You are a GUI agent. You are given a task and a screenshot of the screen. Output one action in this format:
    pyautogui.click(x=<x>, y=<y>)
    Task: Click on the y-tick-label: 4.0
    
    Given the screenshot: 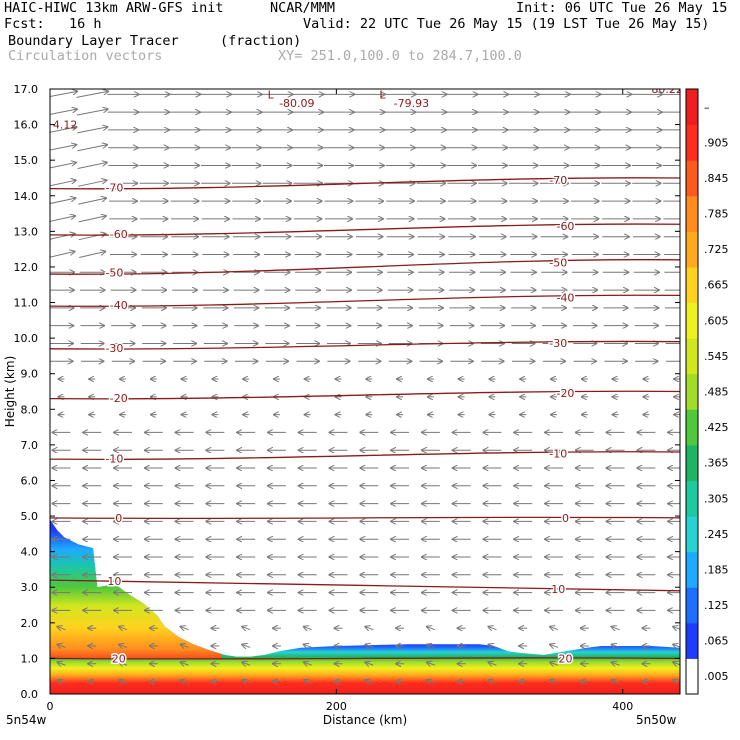 What is the action you would take?
    pyautogui.click(x=30, y=552)
    